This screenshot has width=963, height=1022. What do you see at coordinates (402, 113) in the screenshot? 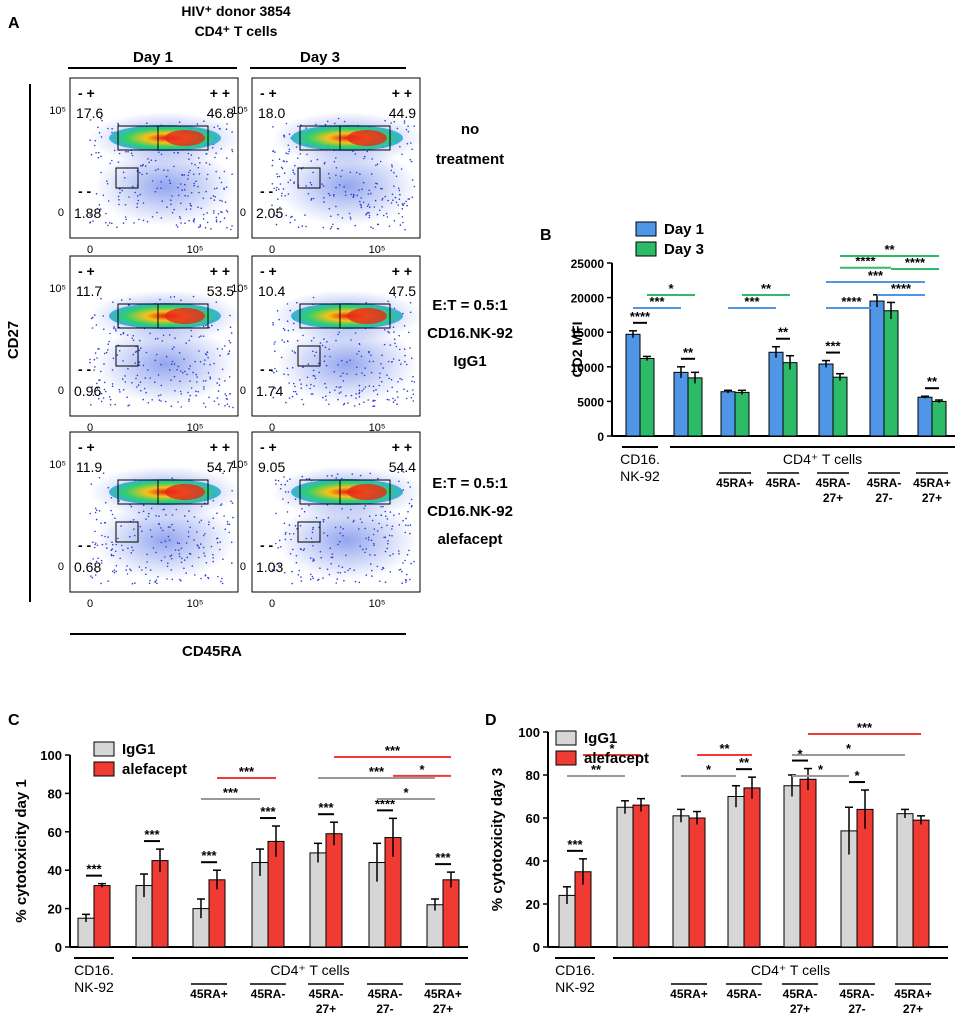
I see `quad-value-plus-plus: 44.9` at bounding box center [402, 113].